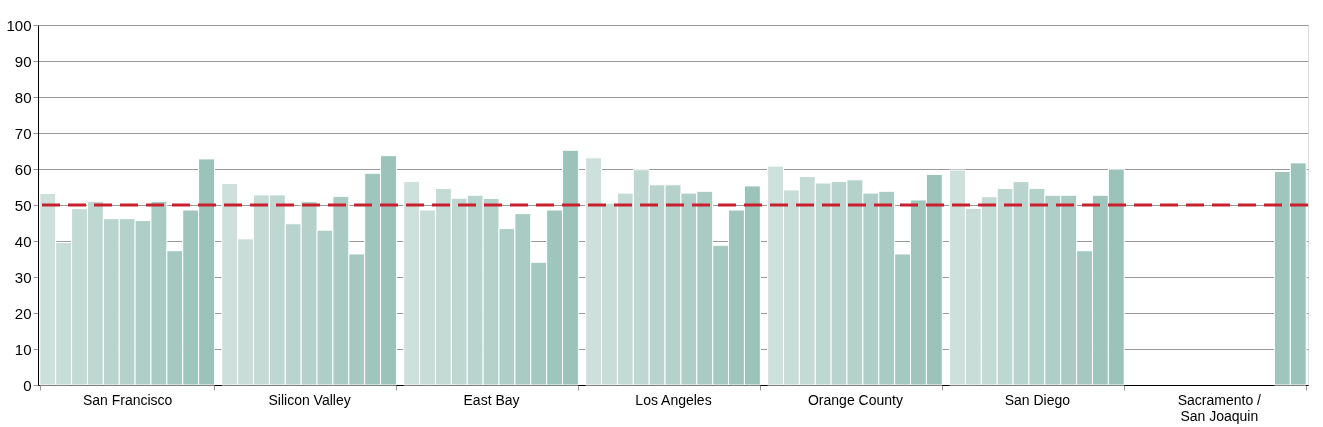 This screenshot has height=427, width=1323. What do you see at coordinates (127, 399) in the screenshot?
I see `x-tick-label: San Francisco` at bounding box center [127, 399].